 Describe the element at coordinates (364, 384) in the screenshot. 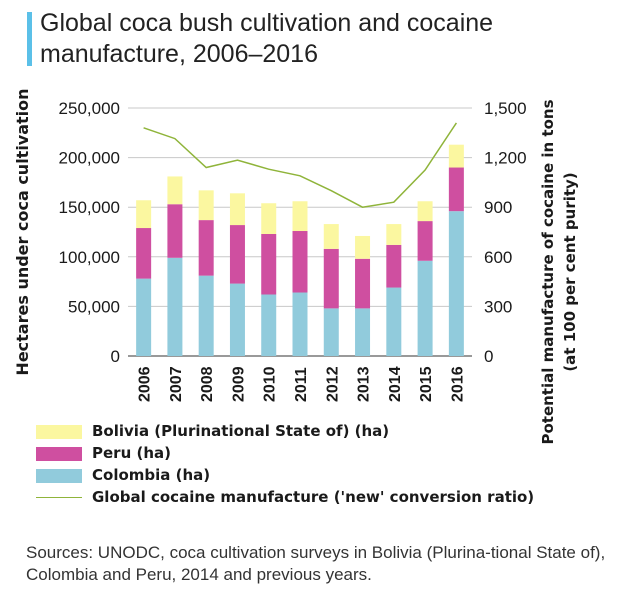

I see `x-tick-label: 2013` at that location.